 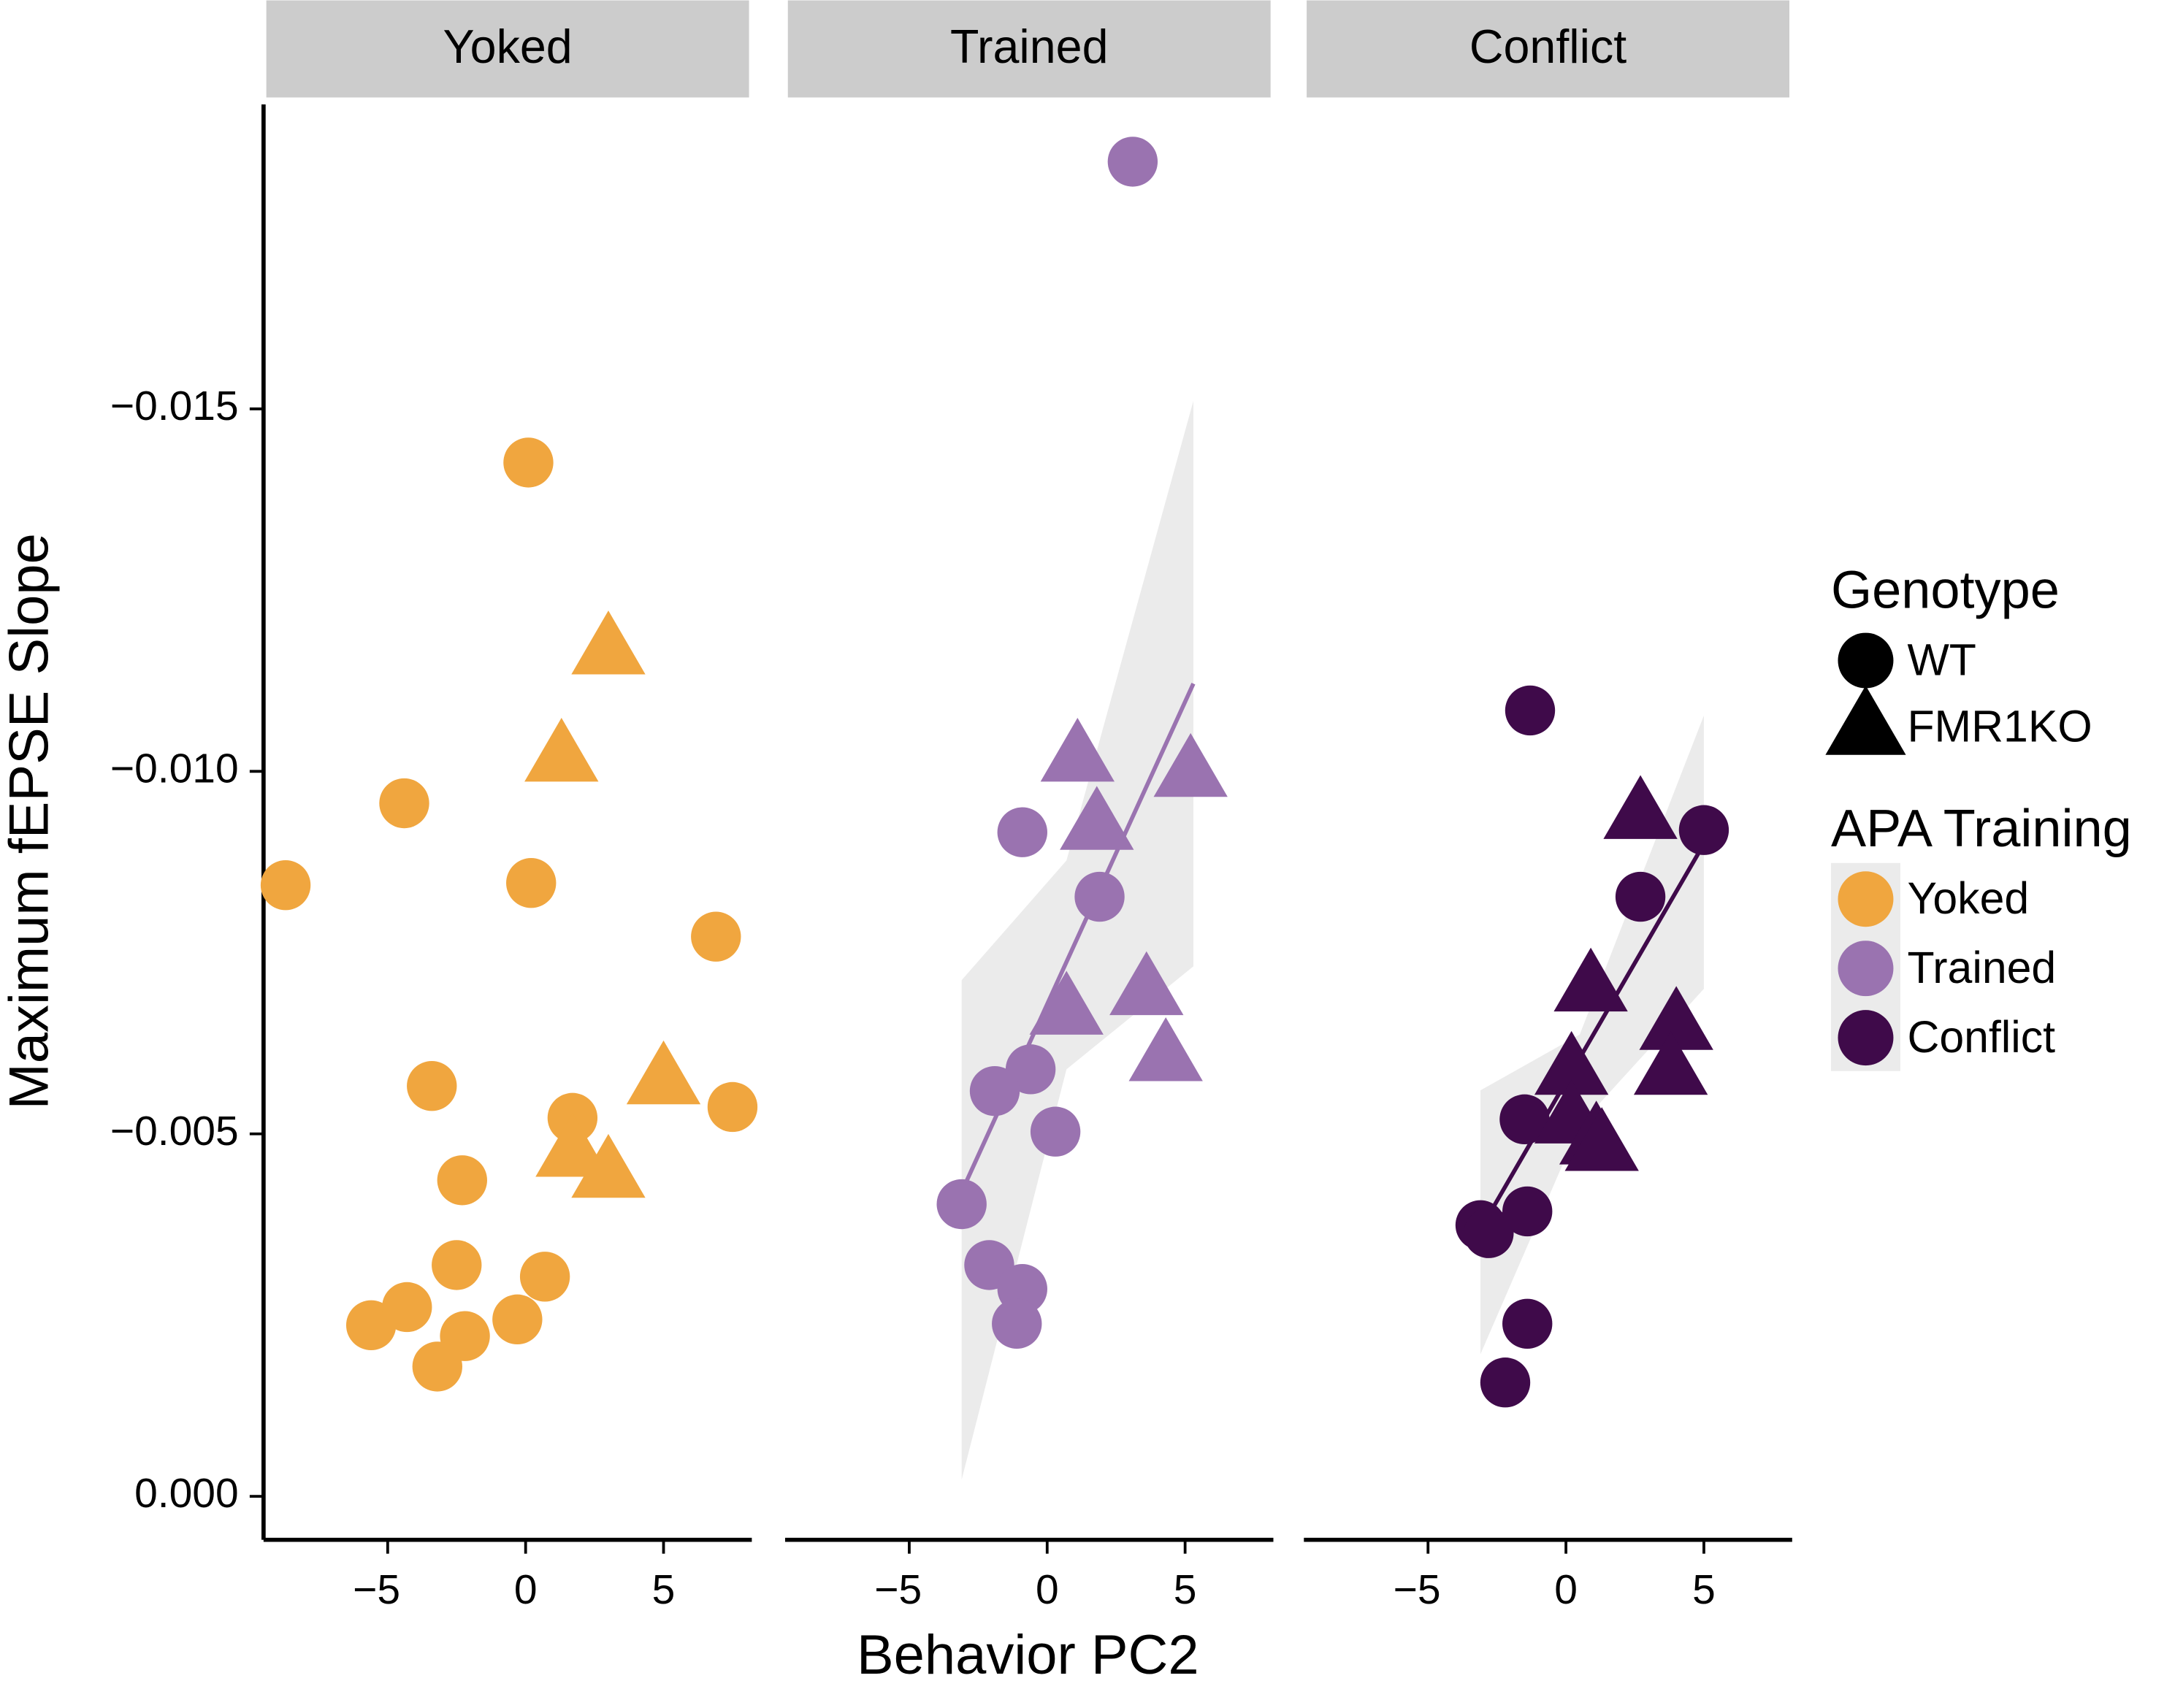 What do you see at coordinates (1981, 967) in the screenshot?
I see `legend-label: Trained` at bounding box center [1981, 967].